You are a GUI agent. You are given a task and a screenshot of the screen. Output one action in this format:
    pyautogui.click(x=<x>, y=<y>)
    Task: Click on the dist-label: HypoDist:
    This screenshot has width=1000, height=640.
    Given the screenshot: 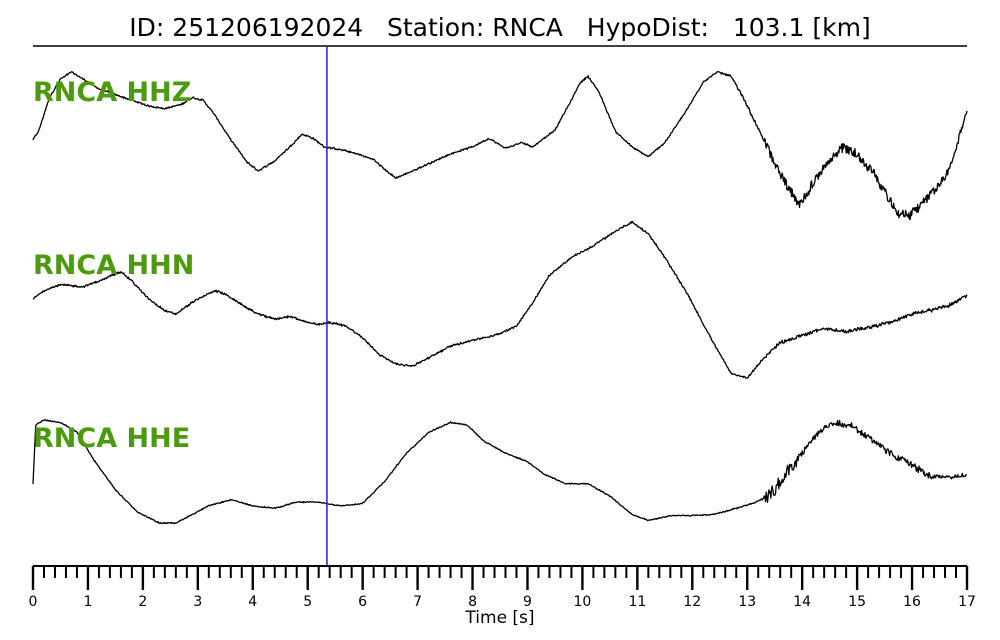 What is the action you would take?
    pyautogui.click(x=648, y=27)
    